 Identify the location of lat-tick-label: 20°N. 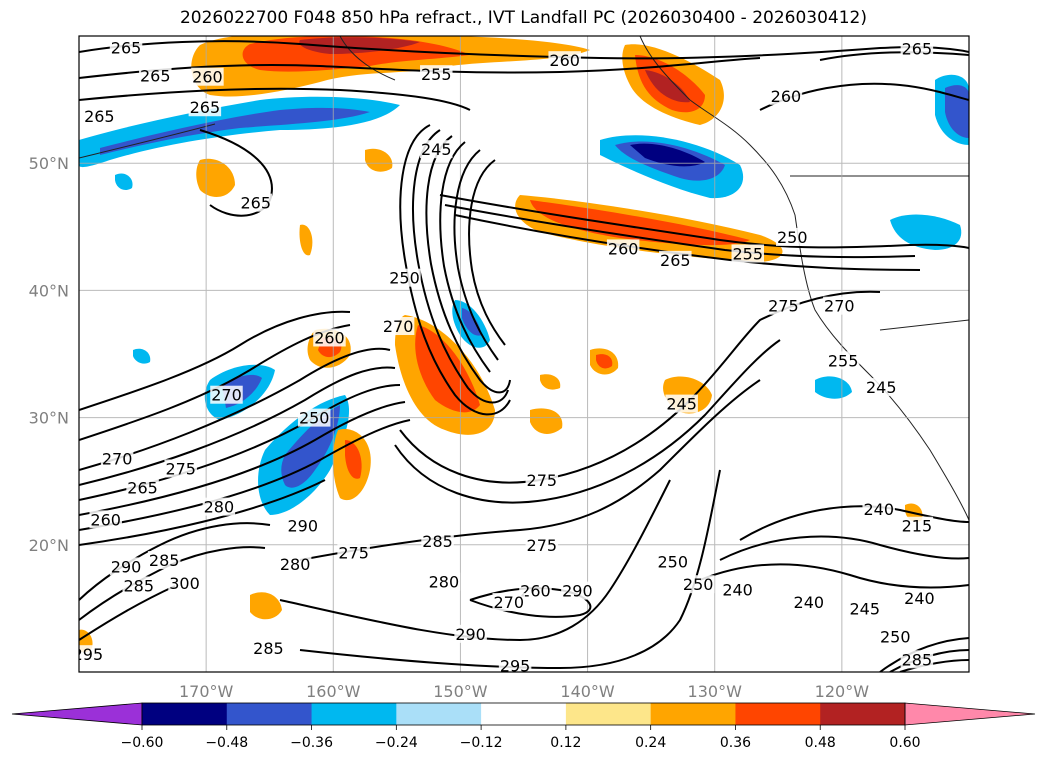
(49, 545).